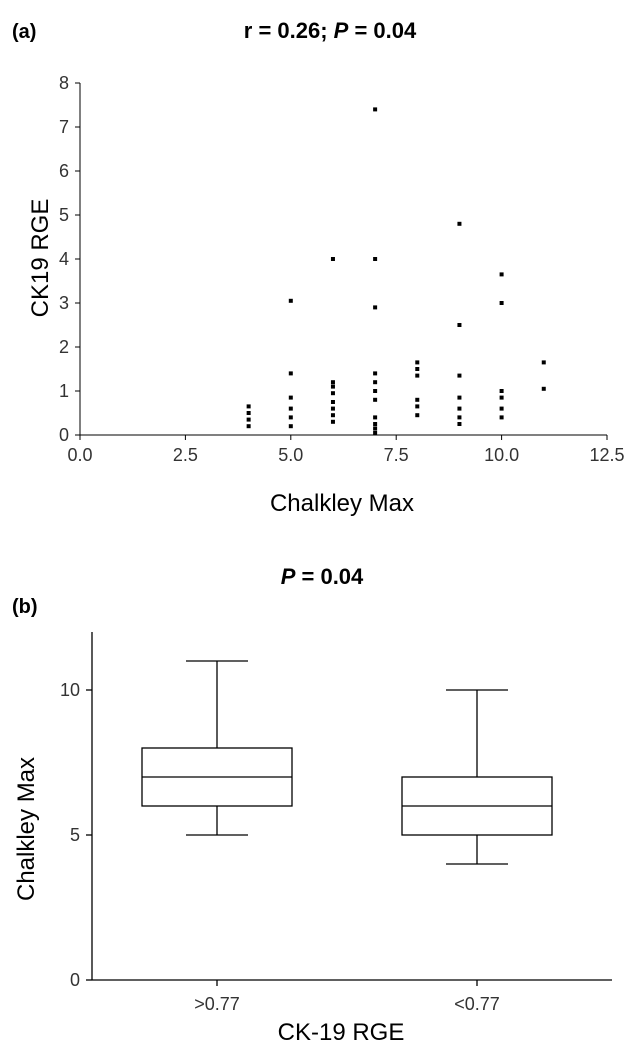  I want to click on panel-a-x-tick-label: 2.5, so click(185, 455).